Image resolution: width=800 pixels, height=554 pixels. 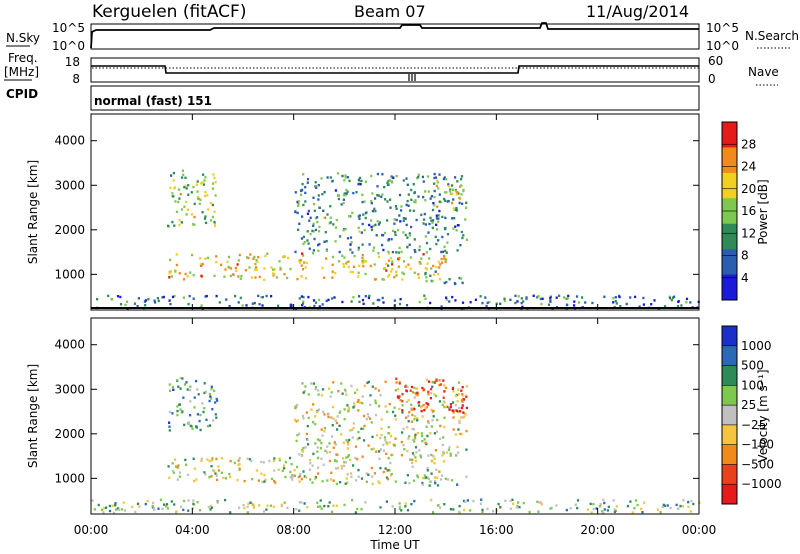 I want to click on colorbar-tick-label: 100, so click(x=752, y=385).